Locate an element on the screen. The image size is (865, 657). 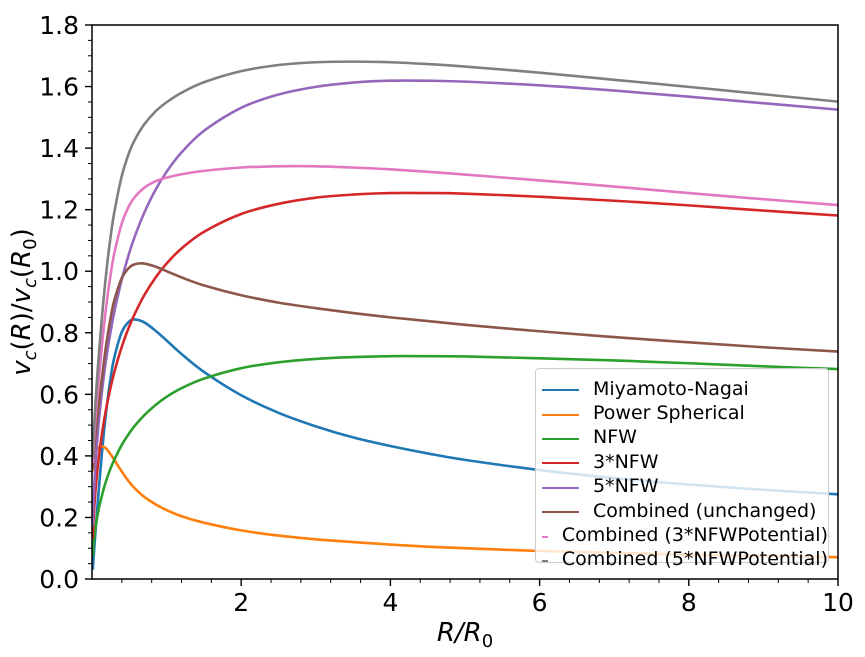
legend-label: Combined (3*NFWPotential) is located at coordinates (694, 535).